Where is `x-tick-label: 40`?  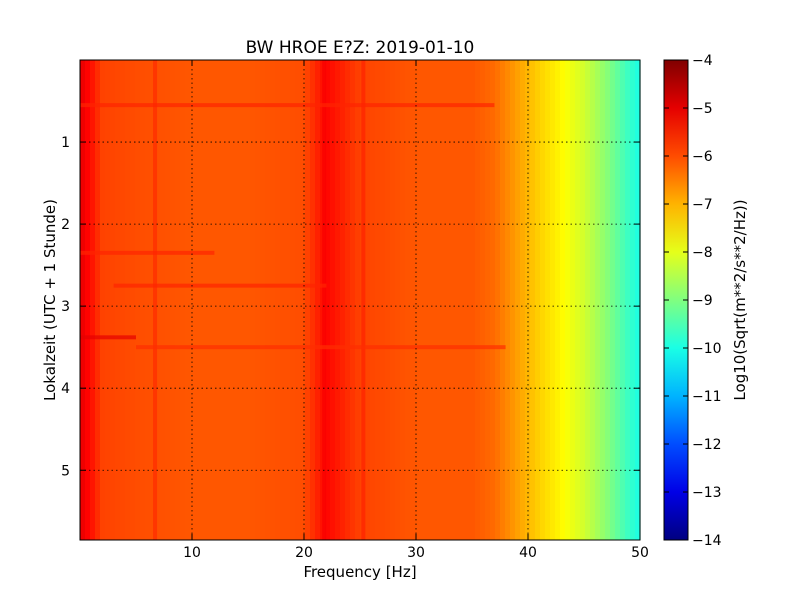
x-tick-label: 40 is located at coordinates (528, 553).